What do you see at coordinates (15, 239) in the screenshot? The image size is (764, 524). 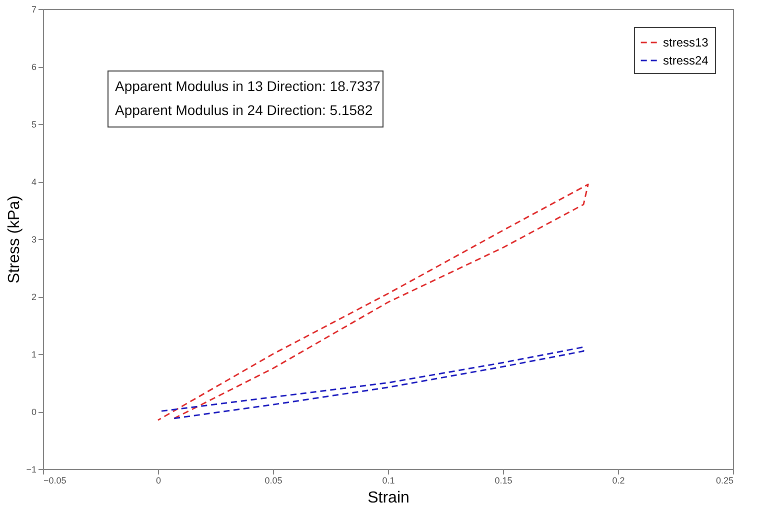 I see `y-axis-title: Stress (kPa)` at bounding box center [15, 239].